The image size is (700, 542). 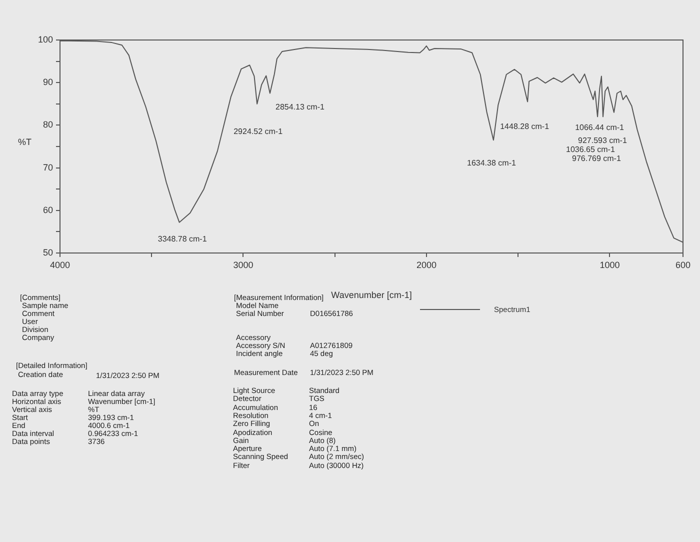 What do you see at coordinates (300, 107) in the screenshot?
I see `annotation: 2854.13 cm-1` at bounding box center [300, 107].